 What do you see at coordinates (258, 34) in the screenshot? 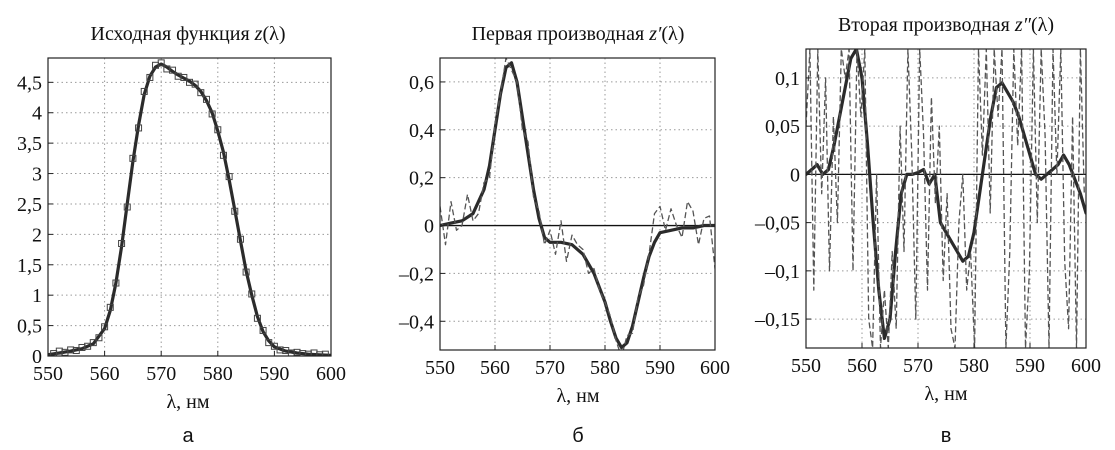
I see `chart-title-variable: z` at bounding box center [258, 34].